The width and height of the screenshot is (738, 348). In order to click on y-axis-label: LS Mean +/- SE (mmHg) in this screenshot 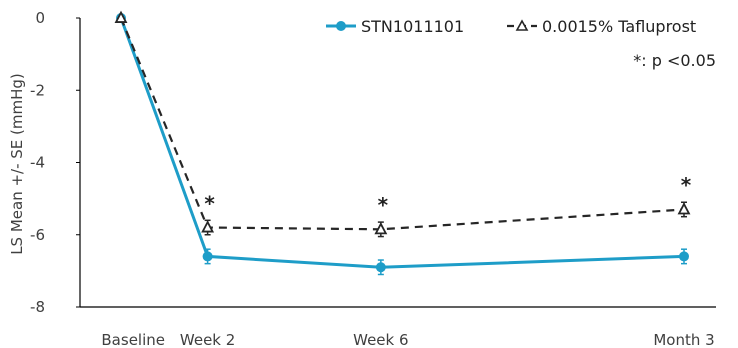, I will do `click(17, 164)`.